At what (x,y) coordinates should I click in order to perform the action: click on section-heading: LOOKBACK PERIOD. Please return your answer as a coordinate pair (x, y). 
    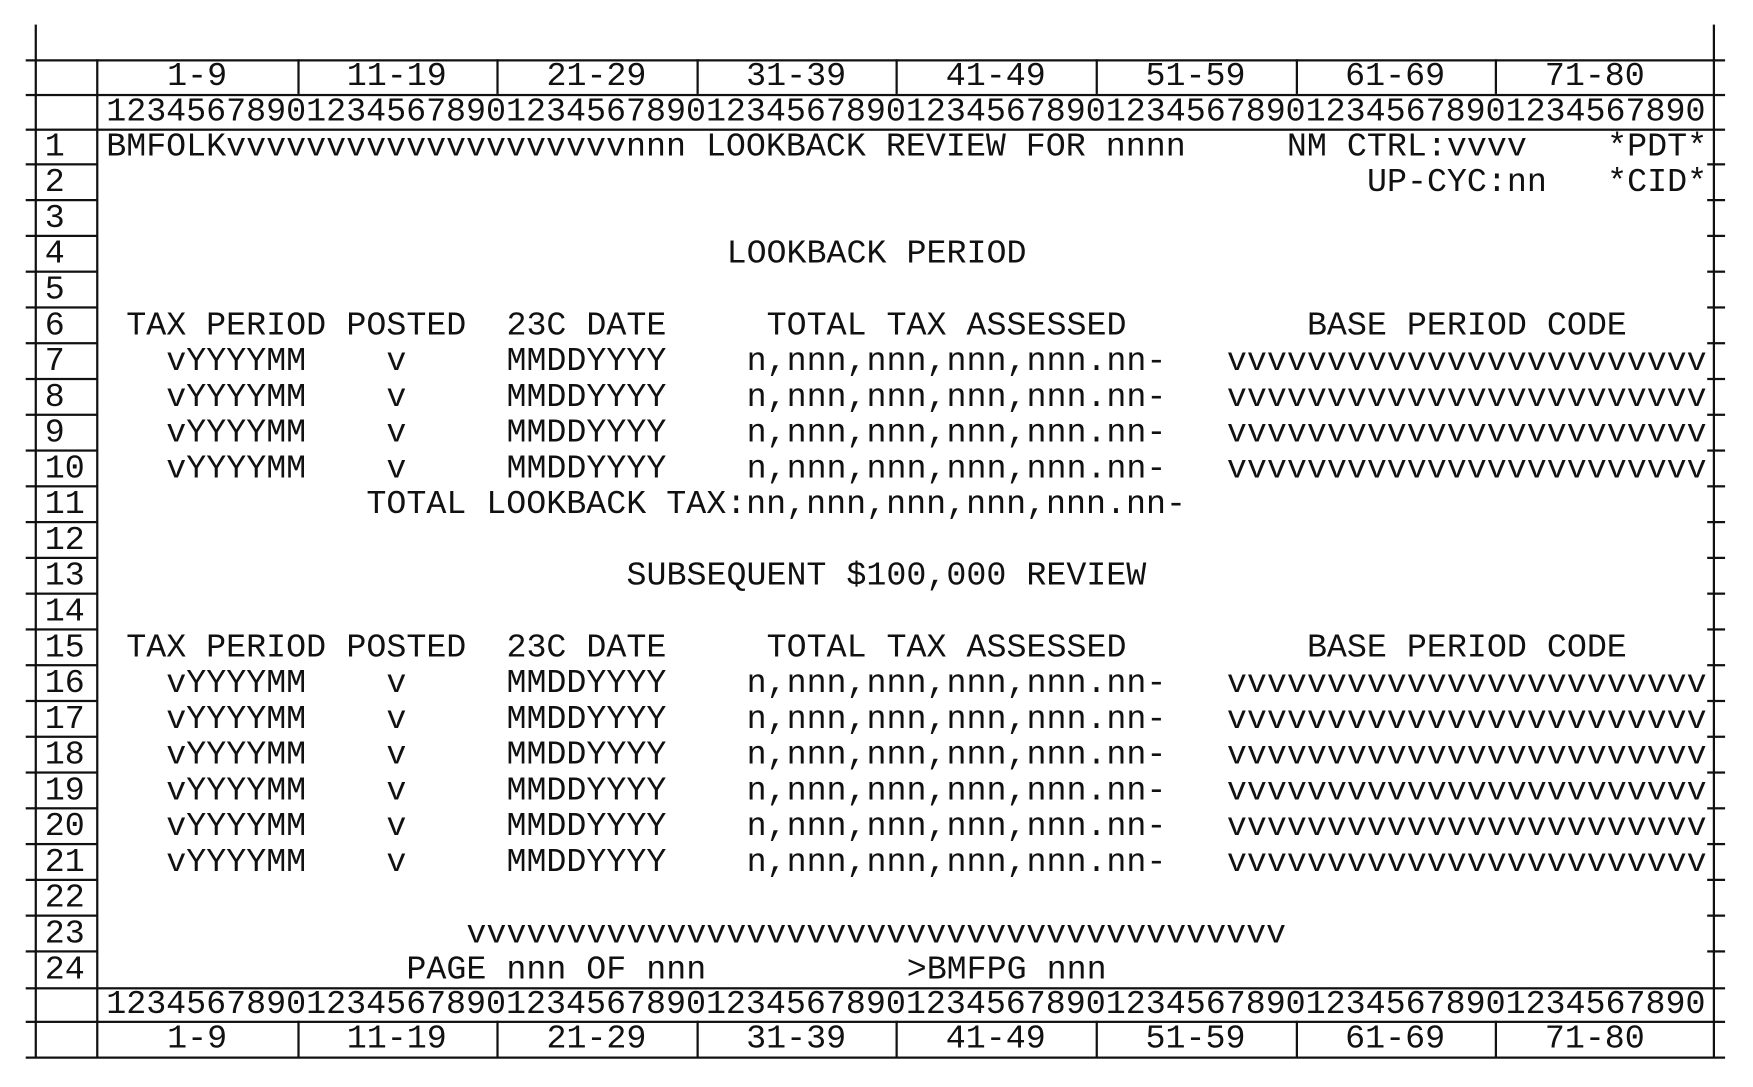
    Looking at the image, I should click on (876, 253).